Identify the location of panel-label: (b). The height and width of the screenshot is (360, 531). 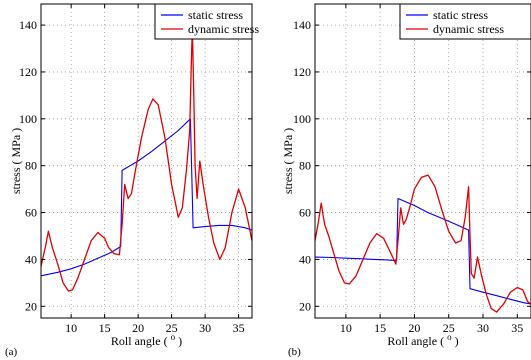
(294, 352).